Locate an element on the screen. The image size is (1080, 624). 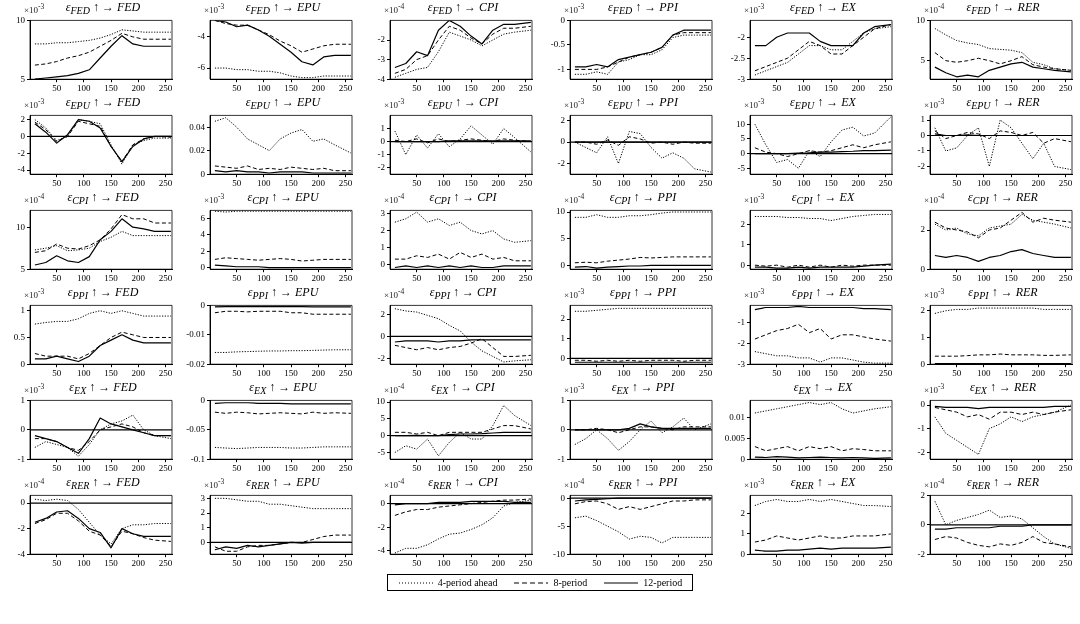
y-tick-label: -4 is located at coordinates (381, 78).